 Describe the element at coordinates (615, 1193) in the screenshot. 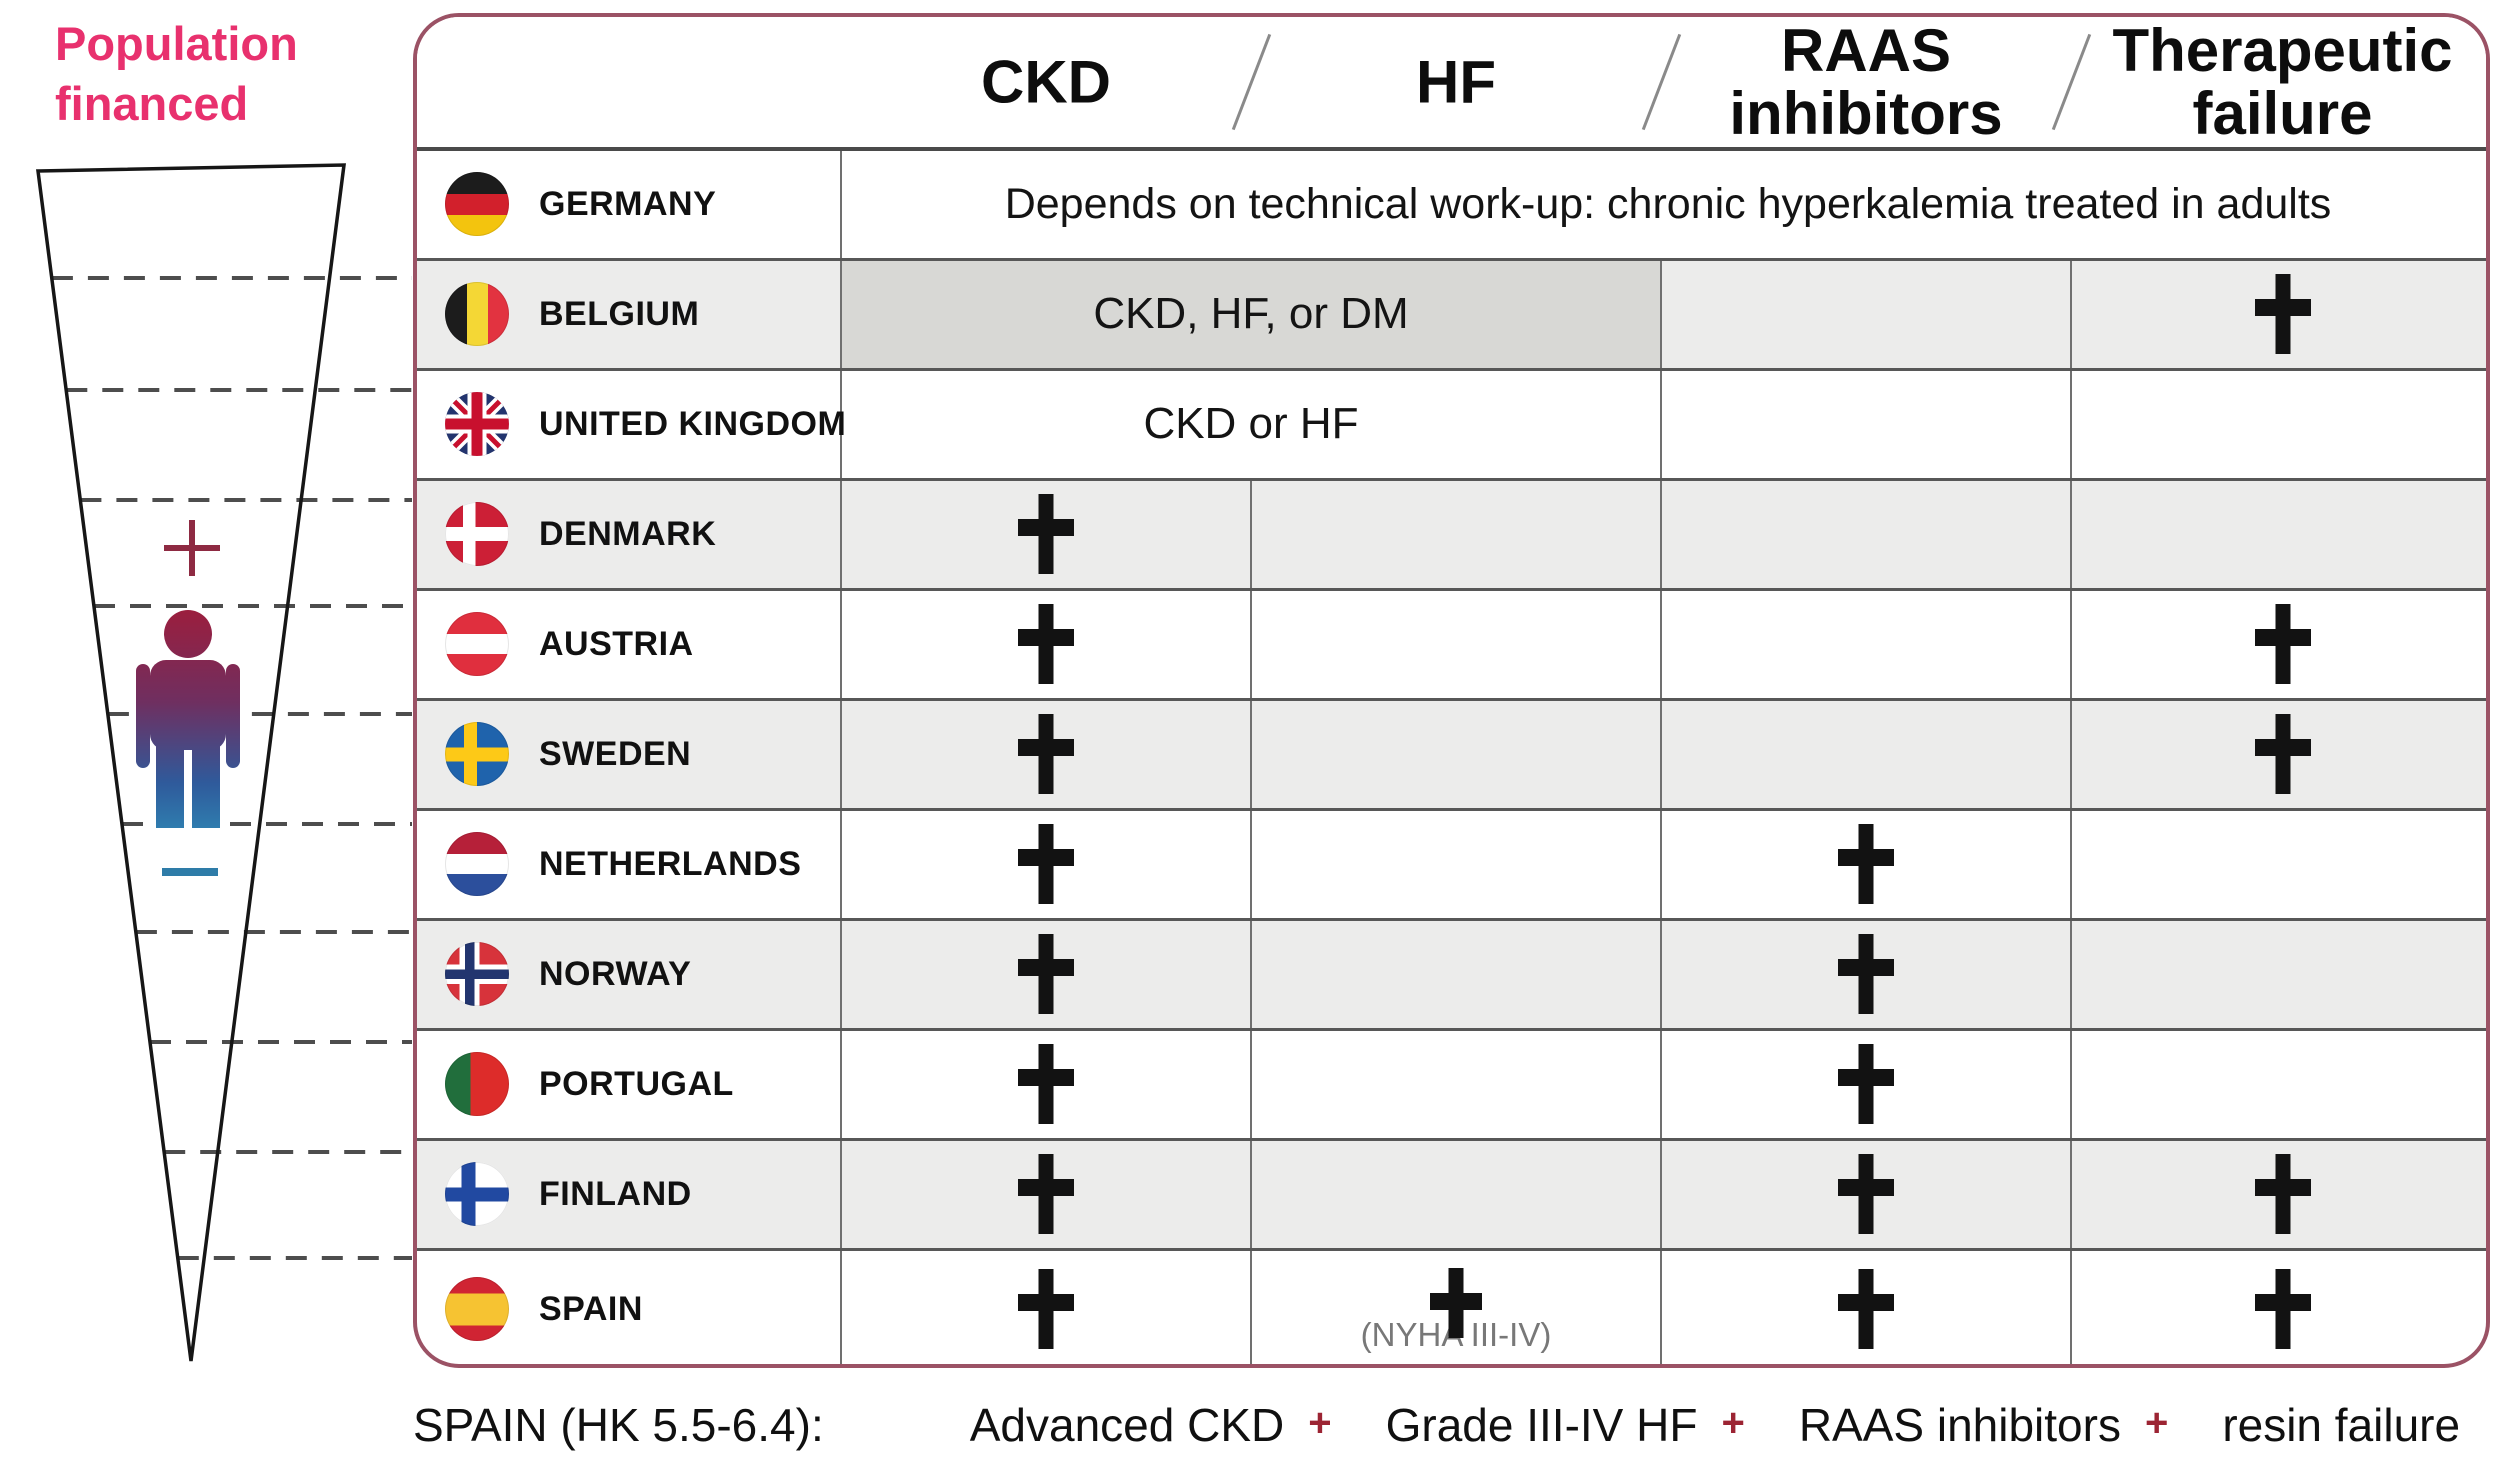

I see `country-label: FINLAND` at that location.